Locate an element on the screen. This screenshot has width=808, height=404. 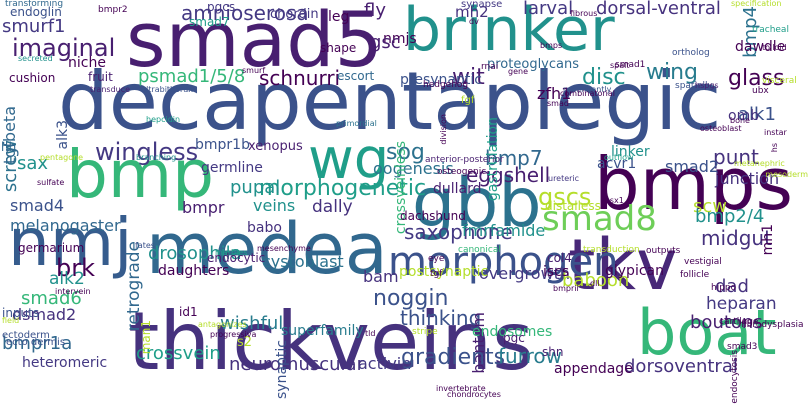
word-progressiva: progressiva is located at coordinates (233, 334).